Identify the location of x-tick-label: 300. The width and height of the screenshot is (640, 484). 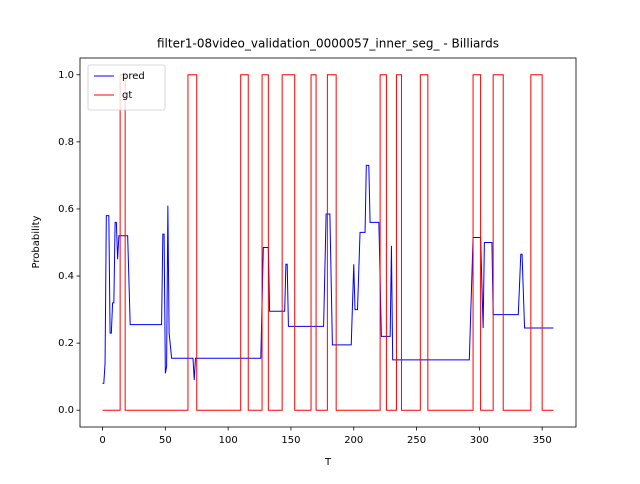
(479, 440).